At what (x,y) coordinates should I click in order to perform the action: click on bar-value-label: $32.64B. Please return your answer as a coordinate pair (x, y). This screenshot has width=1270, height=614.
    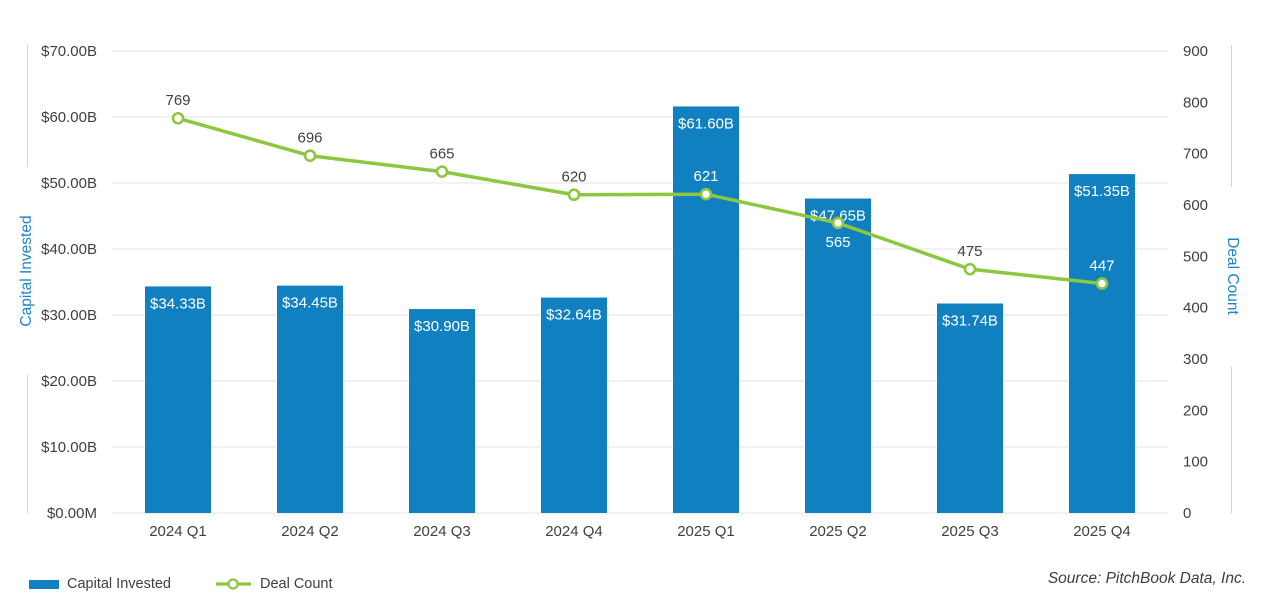
    Looking at the image, I should click on (574, 315).